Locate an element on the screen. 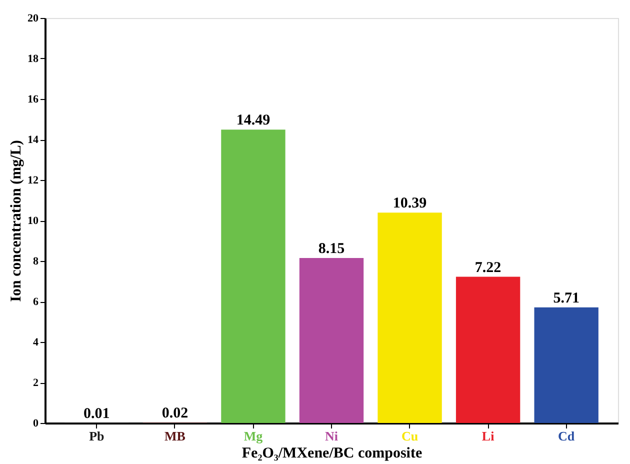  x-tick-label: Cu is located at coordinates (409, 436).